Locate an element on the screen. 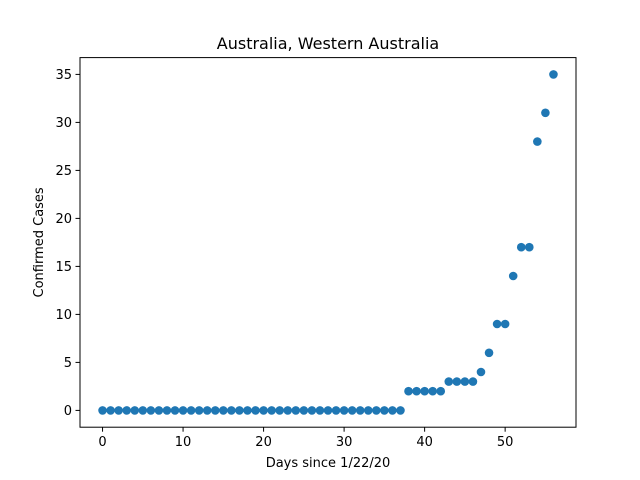  x-tick-label: 40 is located at coordinates (424, 442).